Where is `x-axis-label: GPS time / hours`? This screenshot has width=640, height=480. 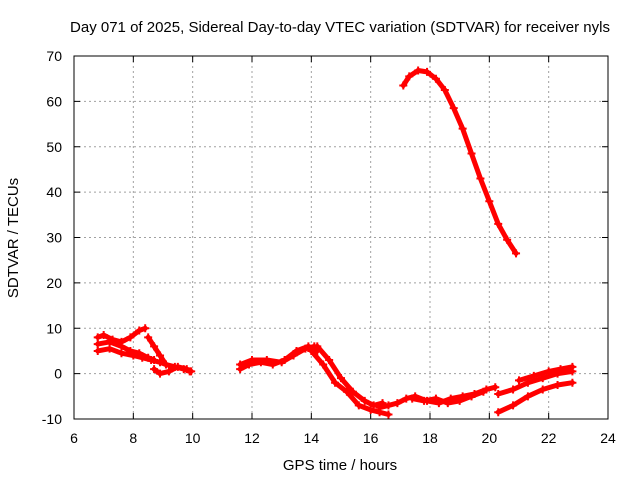 x-axis-label: GPS time / hours is located at coordinates (340, 465).